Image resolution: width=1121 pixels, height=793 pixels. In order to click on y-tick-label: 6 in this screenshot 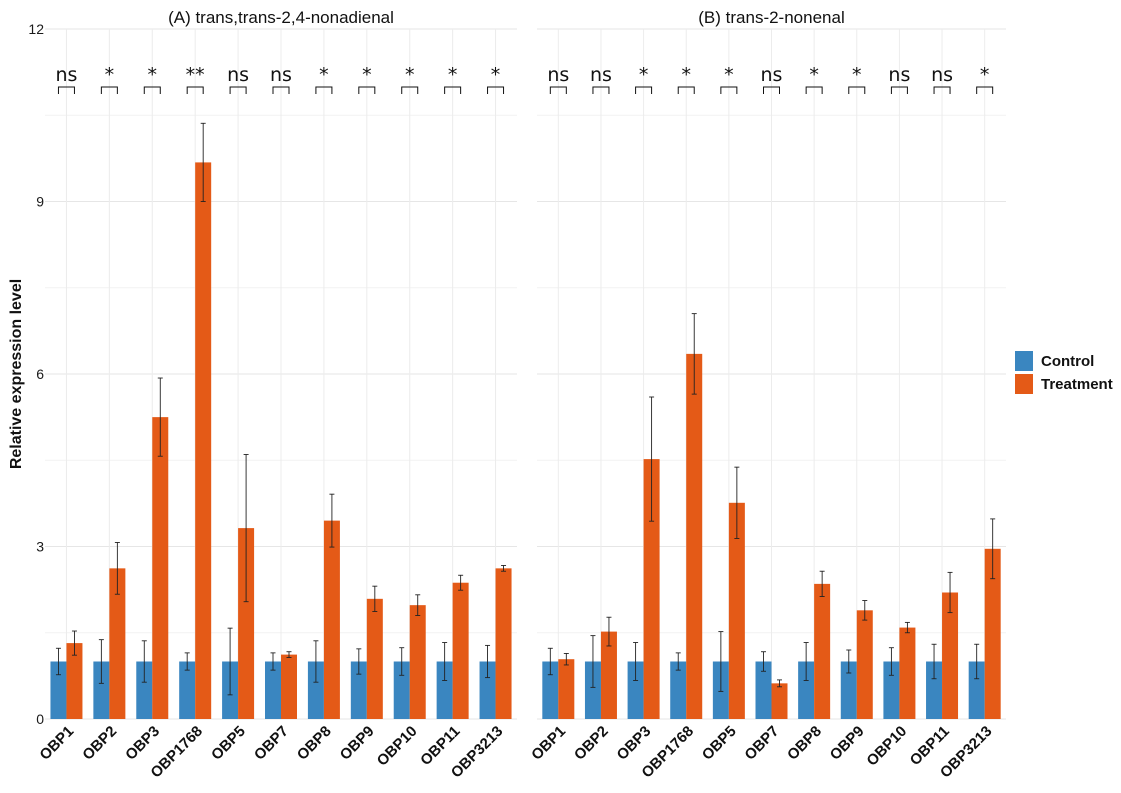, I will do `click(40, 374)`.